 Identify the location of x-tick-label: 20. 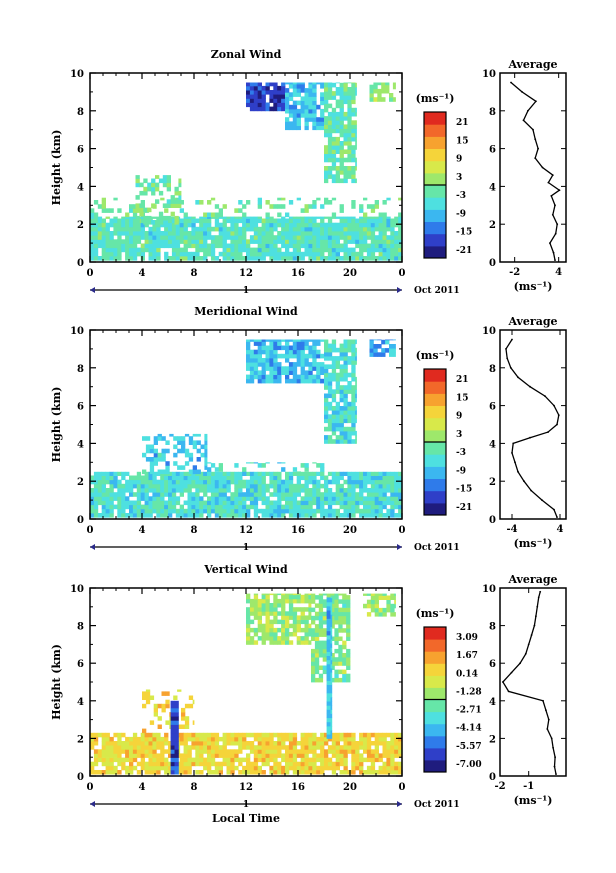
(350, 273).